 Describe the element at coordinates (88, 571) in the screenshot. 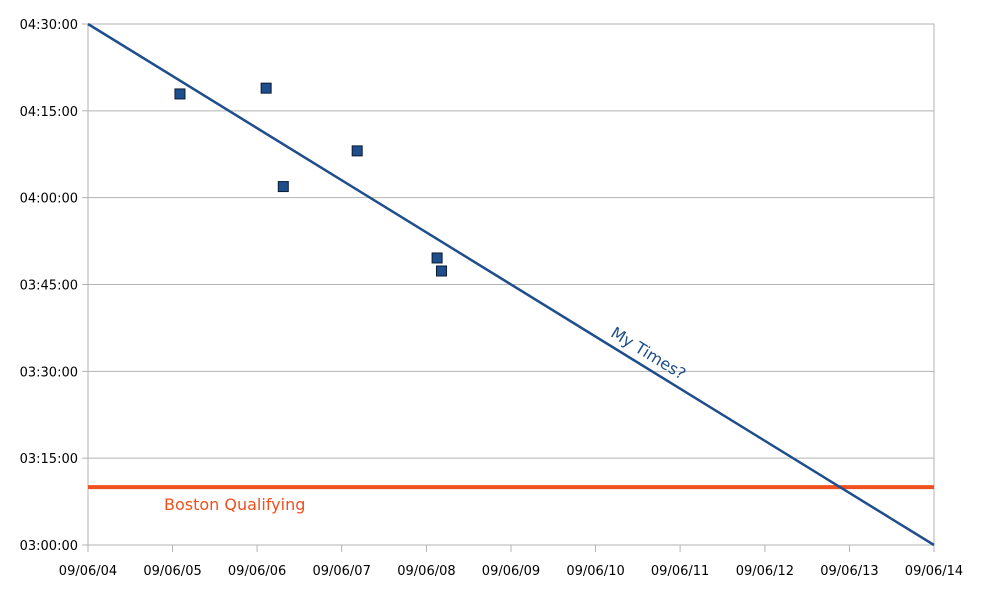

I see `x-tick-label: 09/06/04` at that location.